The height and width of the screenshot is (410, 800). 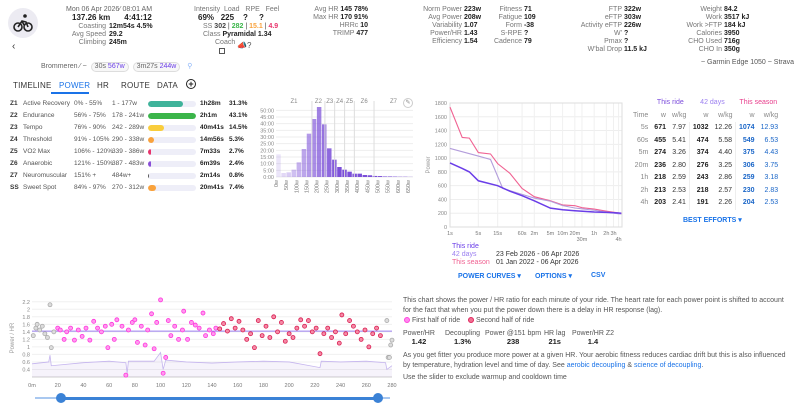 What do you see at coordinates (407, 320) in the screenshot?
I see `first-half-dot` at bounding box center [407, 320].